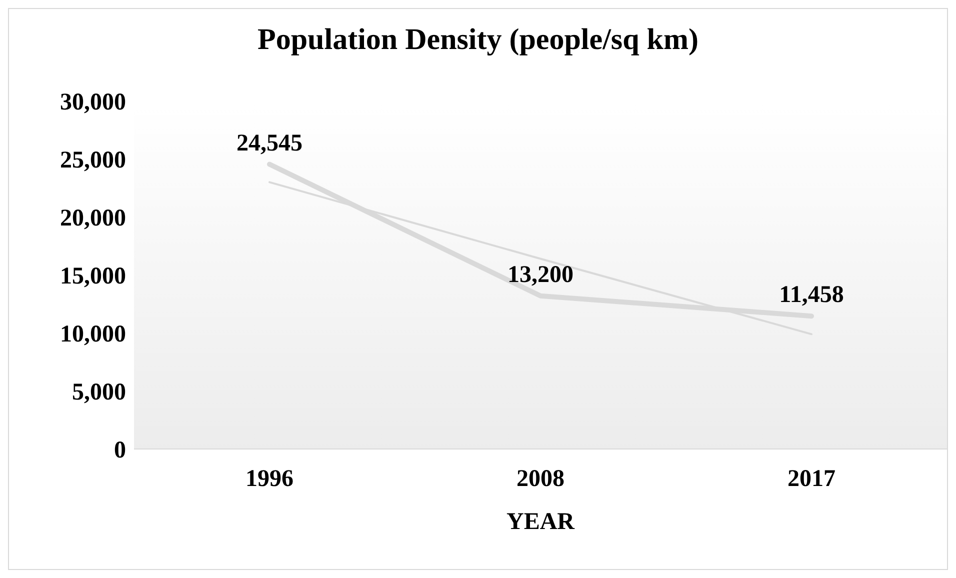 The image size is (956, 578). I want to click on y-tick-label: 20,000, so click(93, 219).